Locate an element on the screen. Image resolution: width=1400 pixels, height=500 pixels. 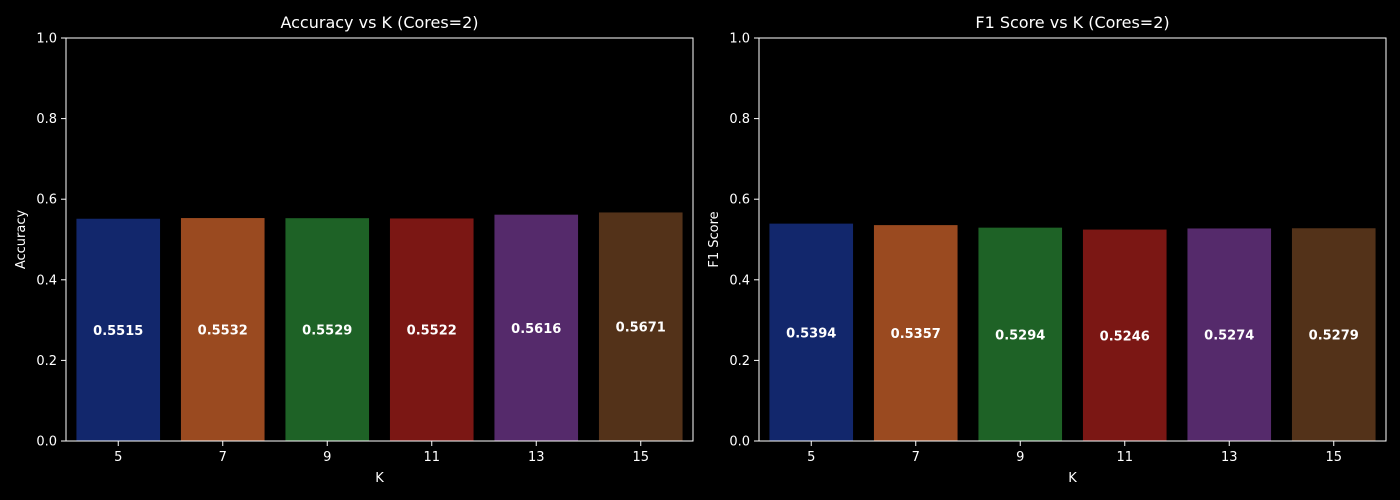
data-label: 0.5616 is located at coordinates (536, 329).